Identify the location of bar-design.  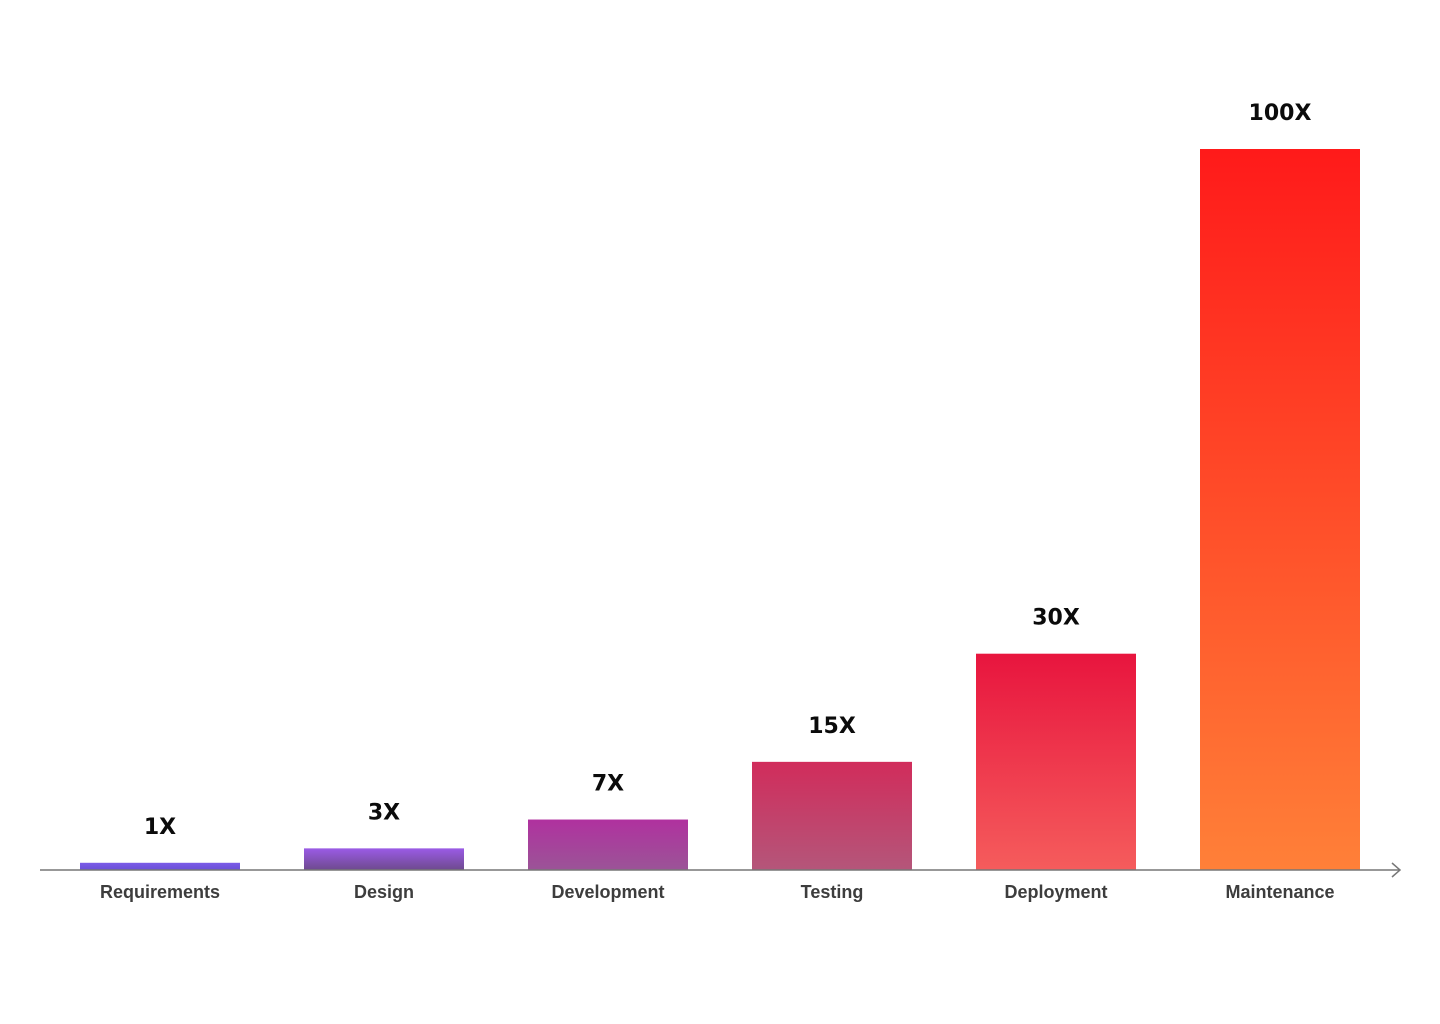
(384, 859).